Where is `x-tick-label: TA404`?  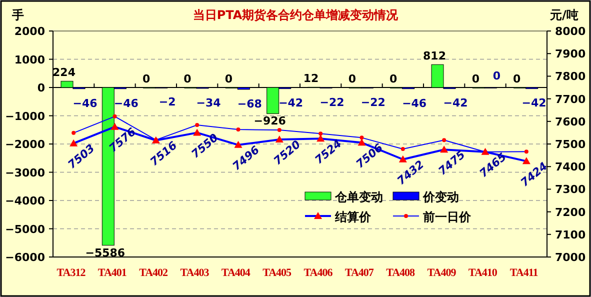 x-tick-label: TA404 is located at coordinates (236, 273).